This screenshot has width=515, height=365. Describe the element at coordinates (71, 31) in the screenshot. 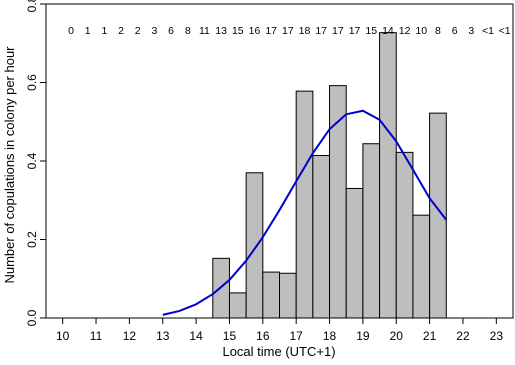

I see `sample-size-label: 0` at that location.